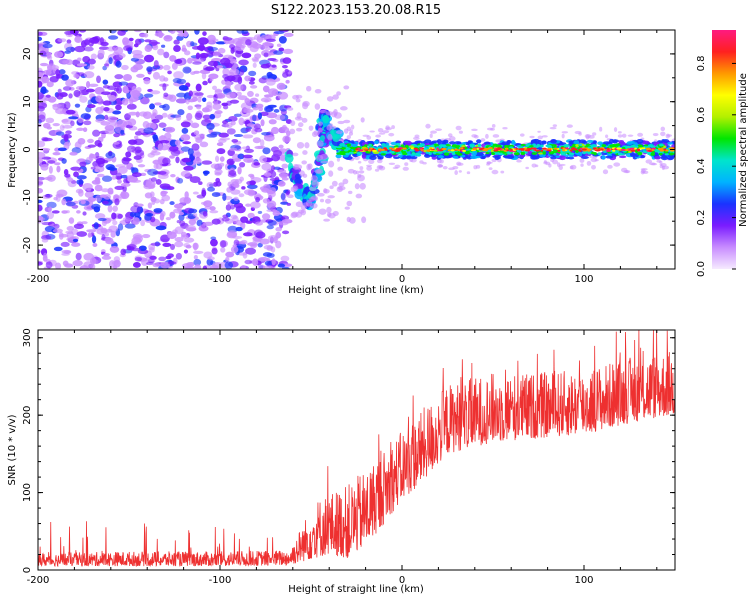 The image size is (750, 600). What do you see at coordinates (743, 150) in the screenshot?
I see `colorbar-label: Normalized spectral amplitude` at bounding box center [743, 150].